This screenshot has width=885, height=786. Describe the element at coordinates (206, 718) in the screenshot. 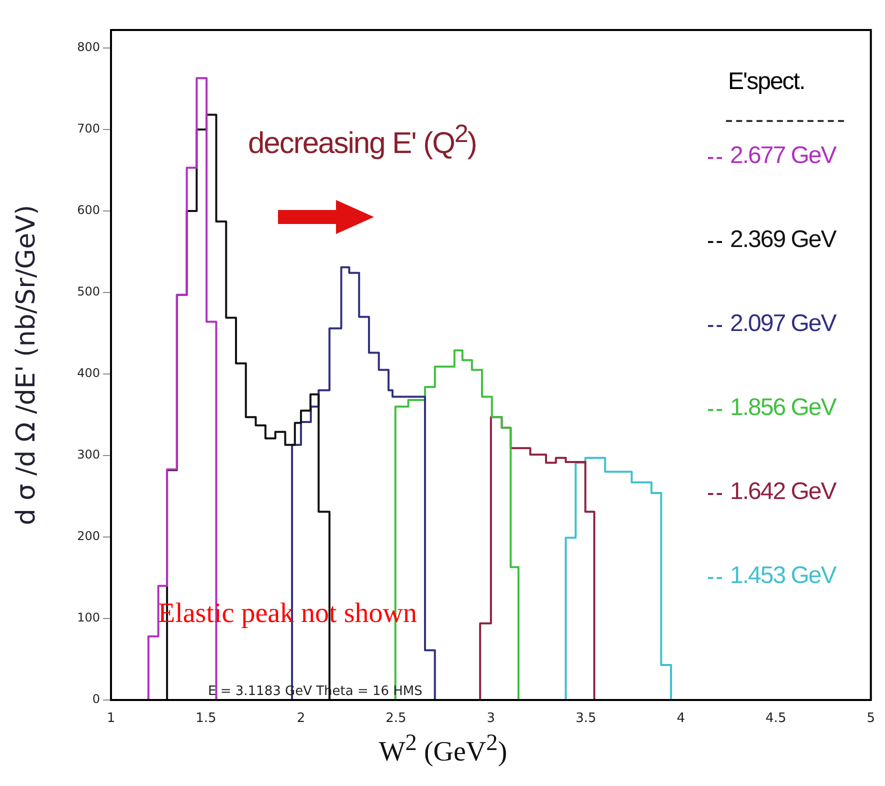

I see `x-tick-label: 1.5` at that location.